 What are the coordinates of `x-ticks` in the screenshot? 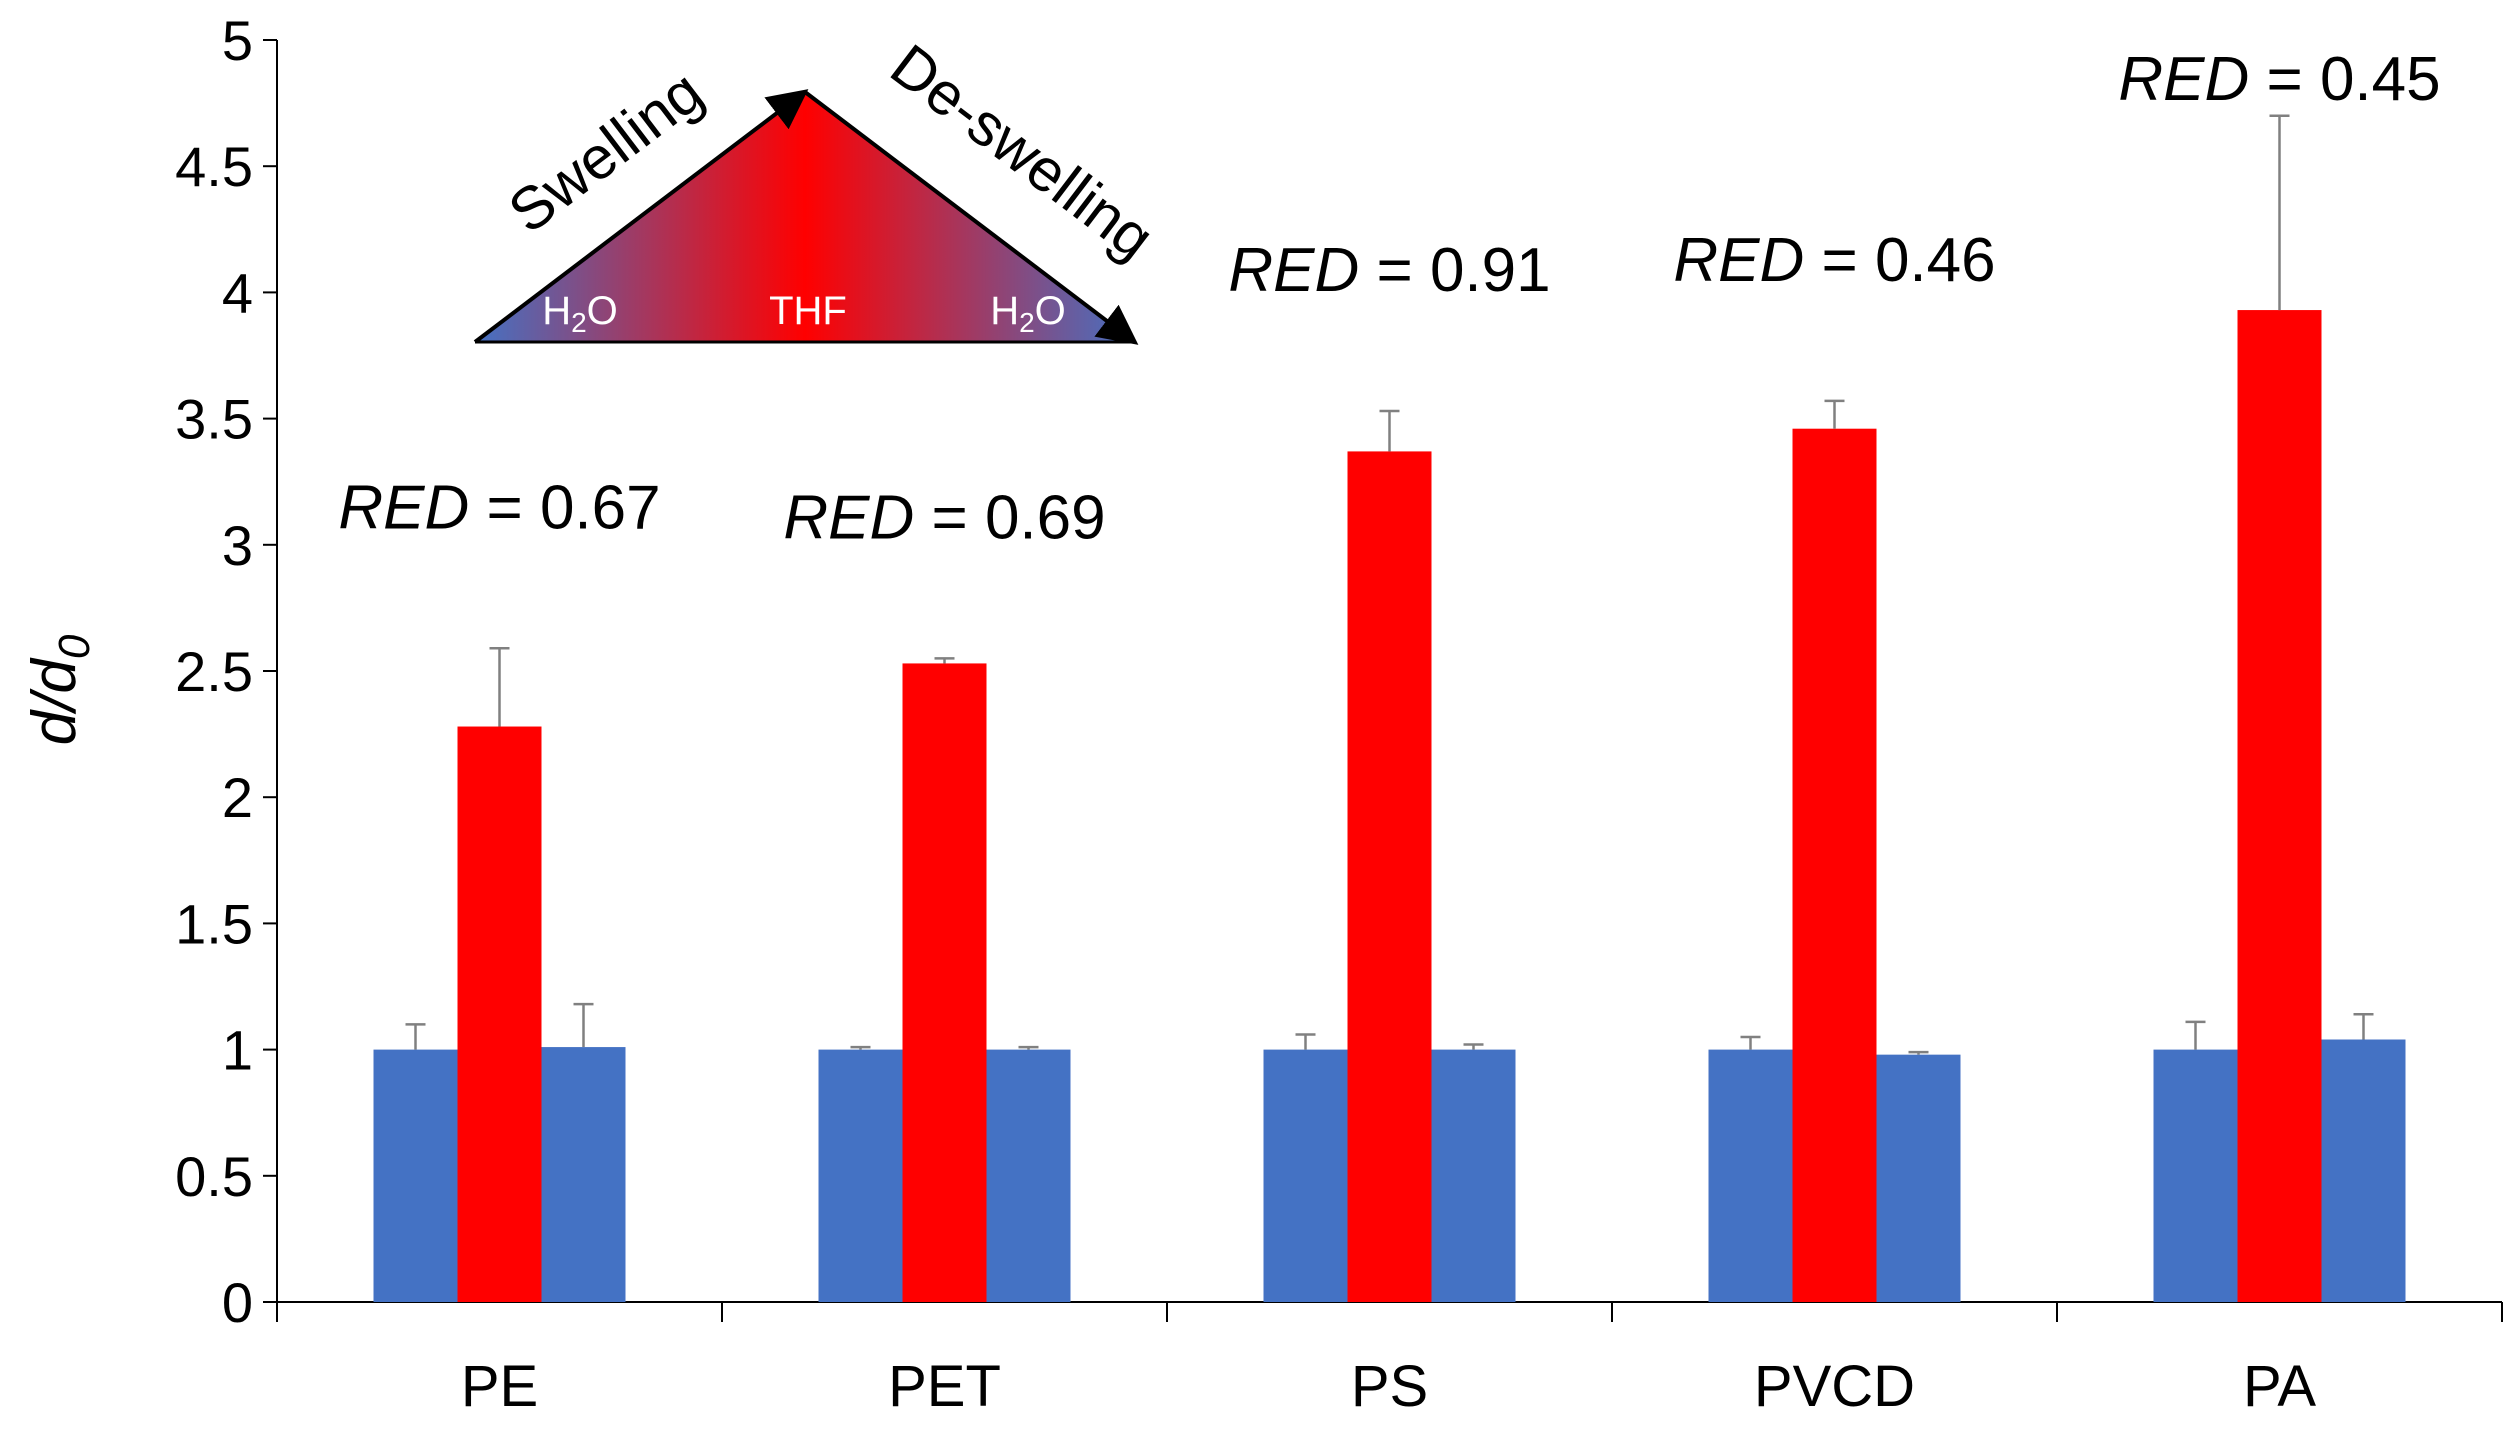 It's located at (1389, 1312).